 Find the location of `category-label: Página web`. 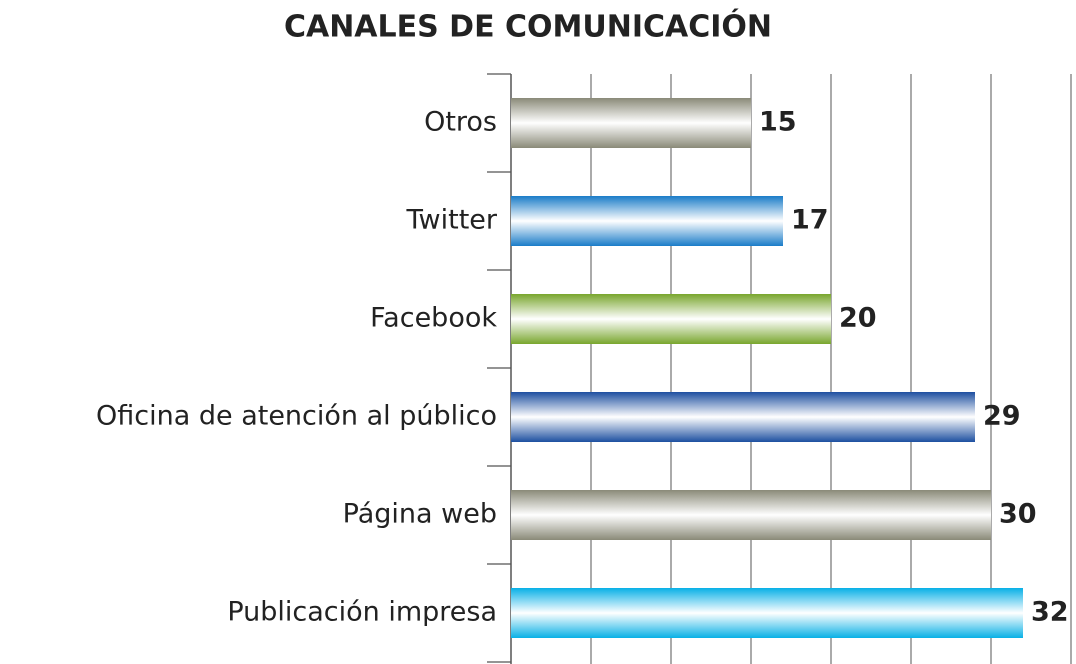

category-label: Página web is located at coordinates (420, 514).